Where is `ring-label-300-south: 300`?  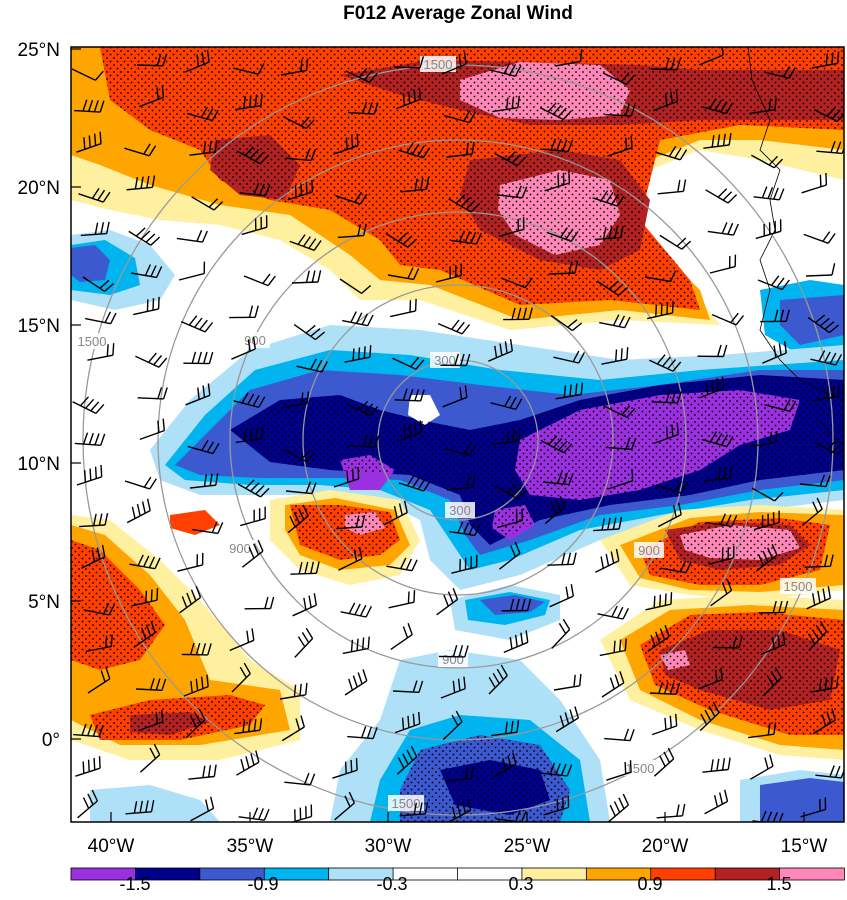
ring-label-300-south: 300 is located at coordinates (460, 510).